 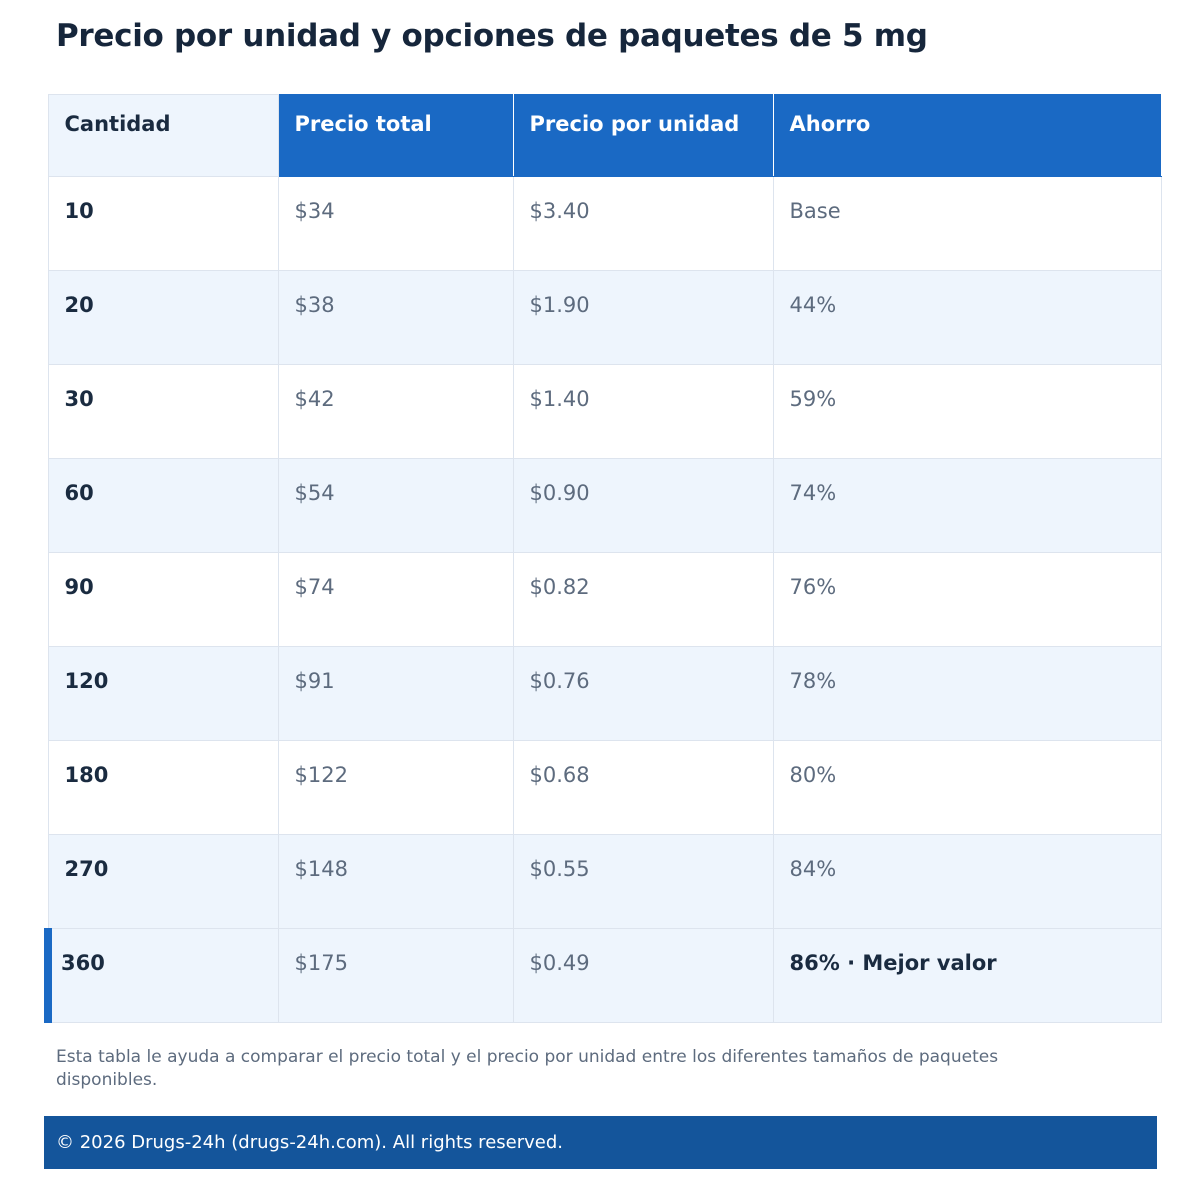 I want to click on cell-savings: 84%, so click(x=967, y=881).